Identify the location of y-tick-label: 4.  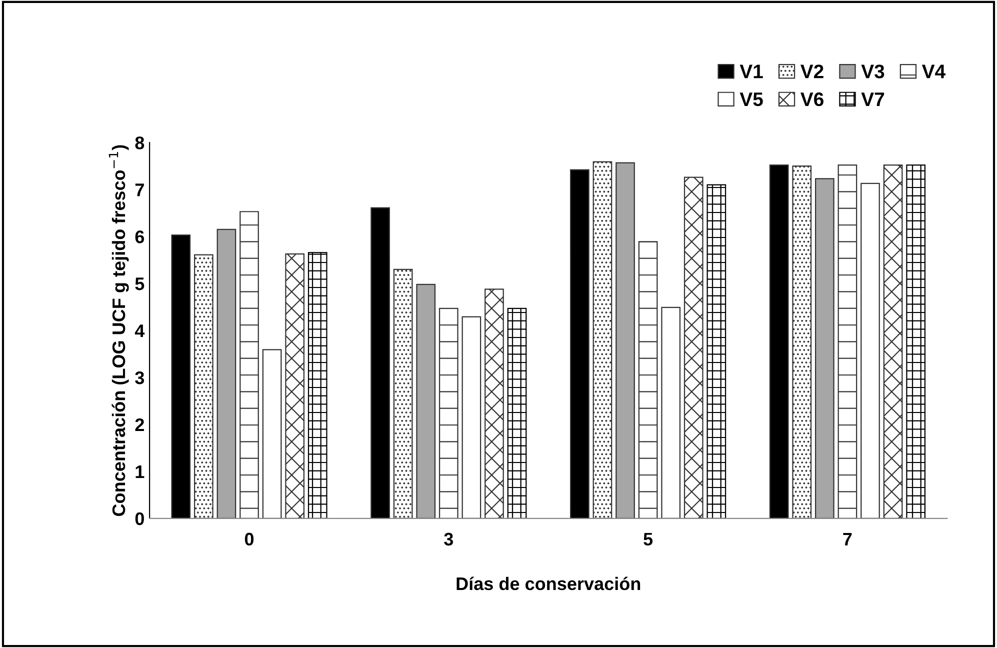
(139, 331).